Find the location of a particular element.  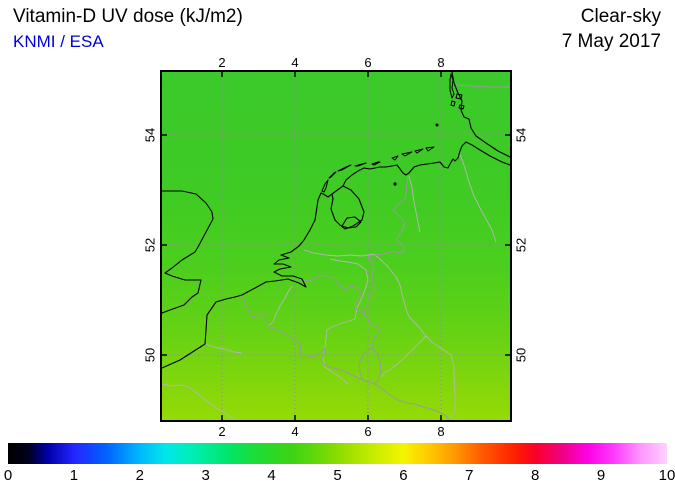

river-somme is located at coordinates (223, 348).